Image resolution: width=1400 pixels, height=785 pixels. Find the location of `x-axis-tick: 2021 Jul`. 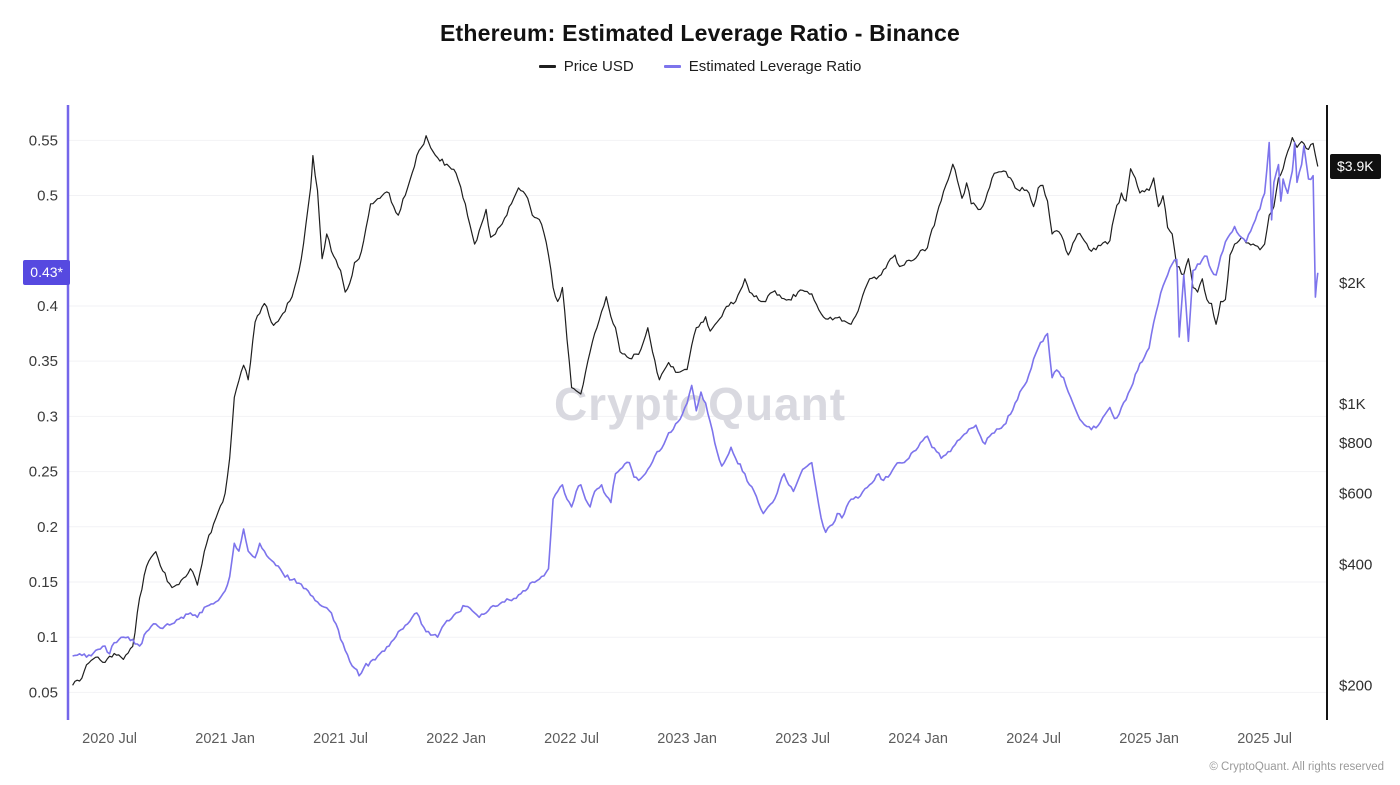

x-axis-tick: 2021 Jul is located at coordinates (340, 739).